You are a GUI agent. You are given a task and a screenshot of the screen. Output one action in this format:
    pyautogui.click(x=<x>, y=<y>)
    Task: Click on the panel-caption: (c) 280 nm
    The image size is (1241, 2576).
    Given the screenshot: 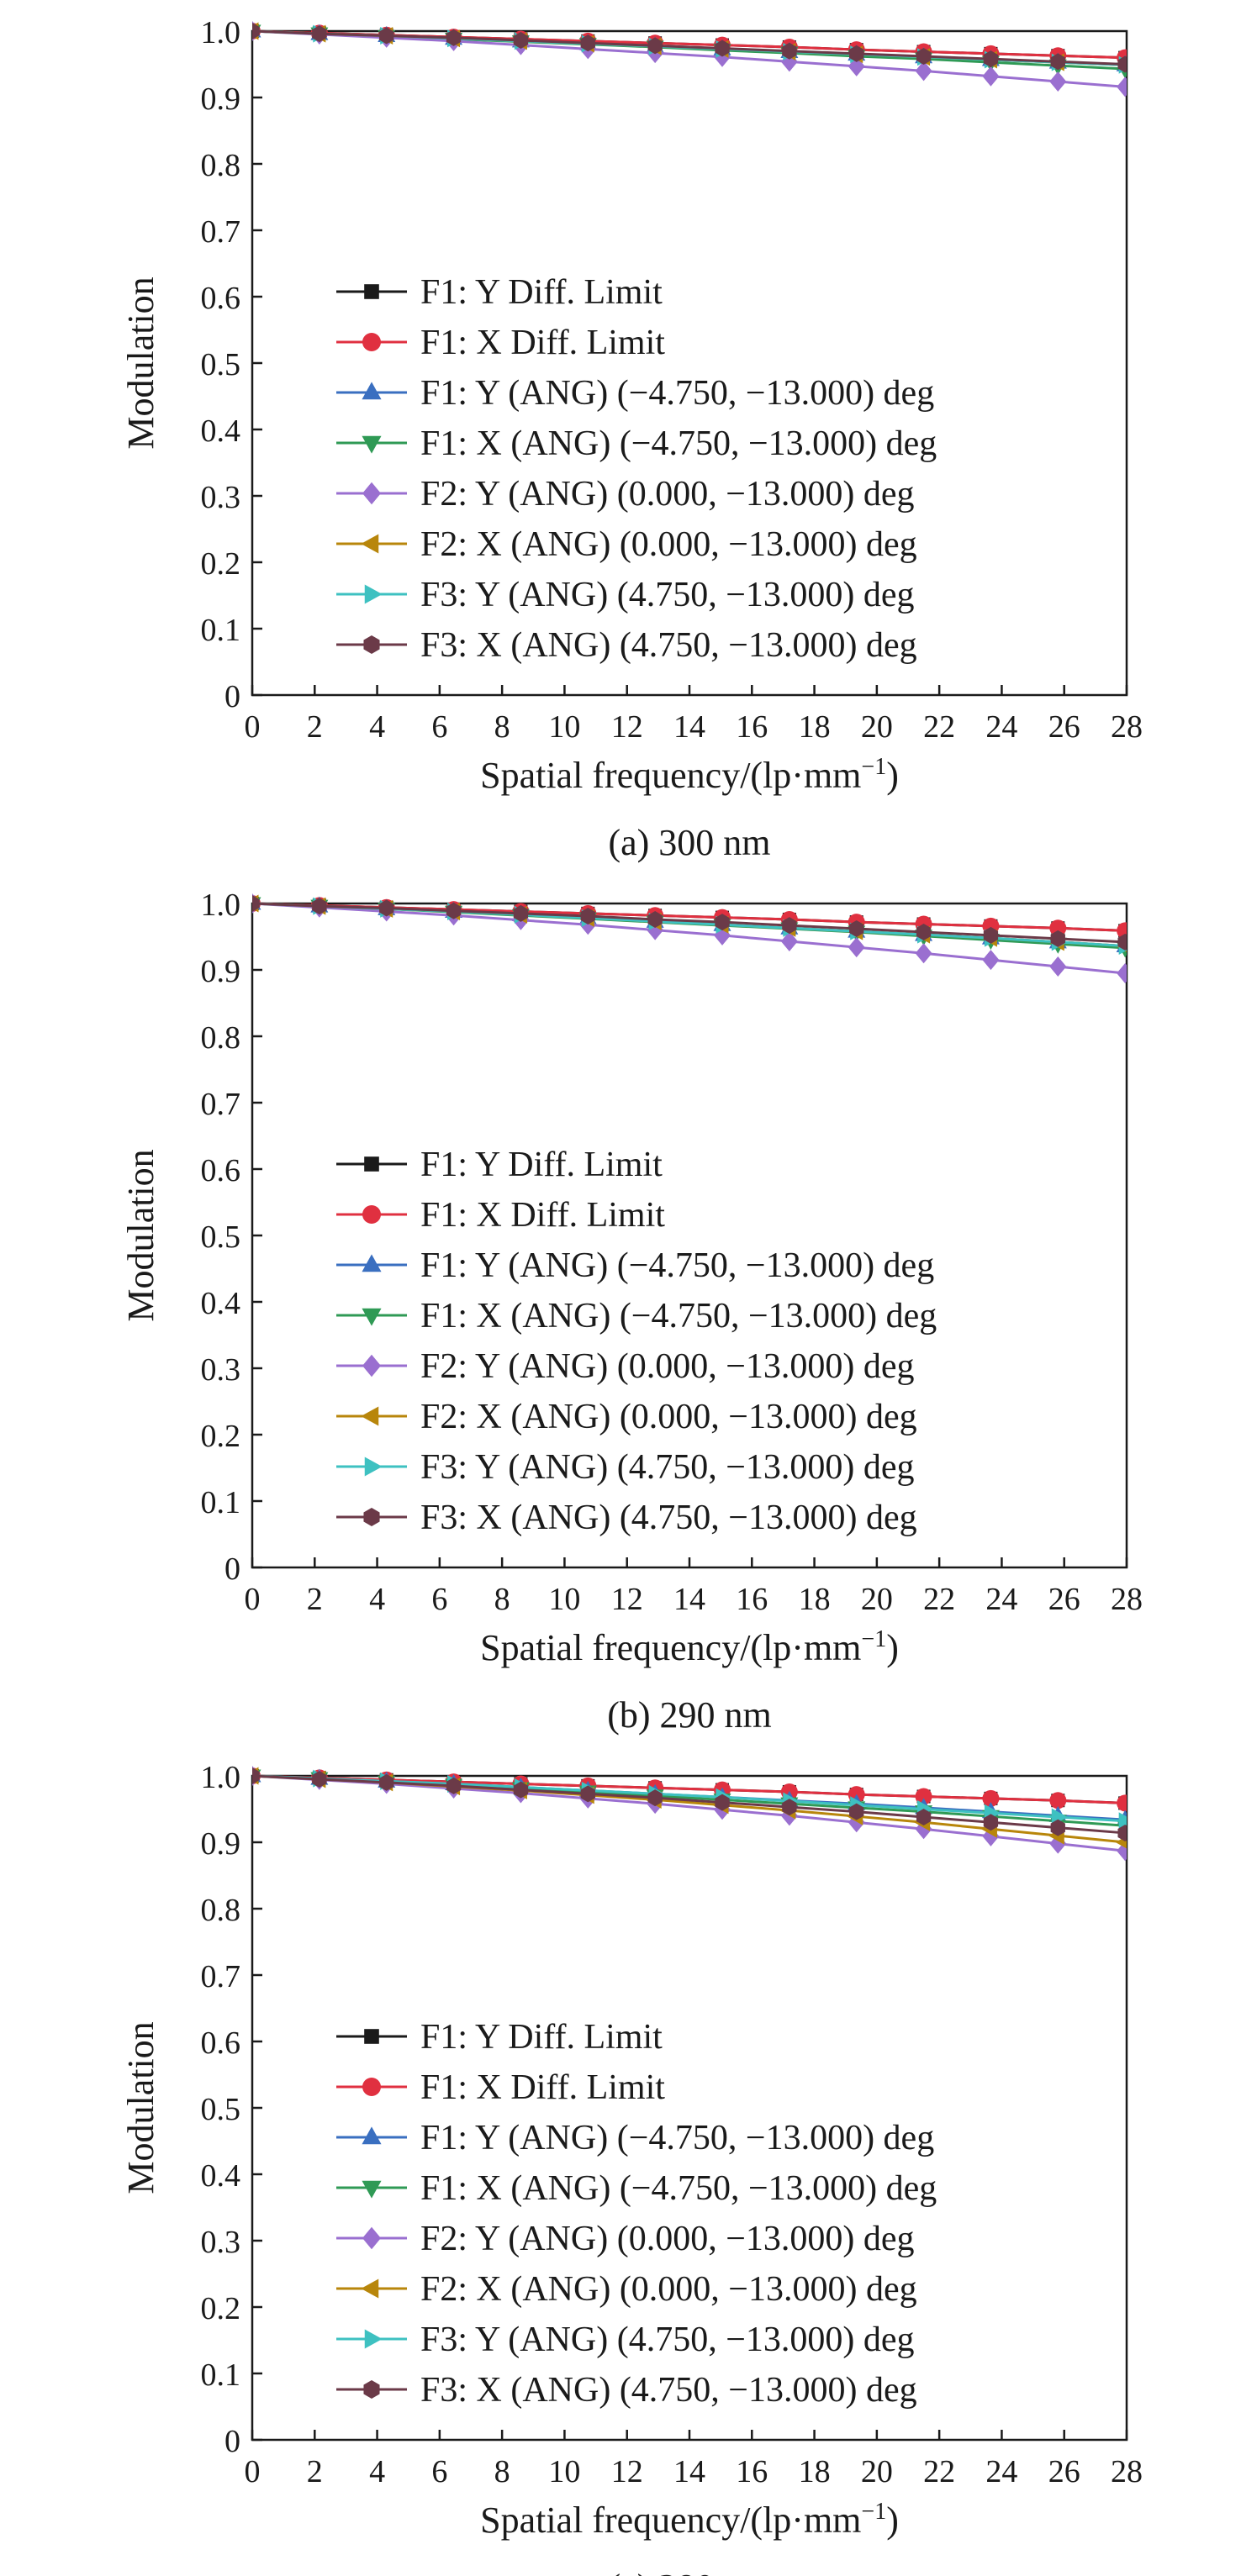 What is the action you would take?
    pyautogui.click(x=689, y=2571)
    